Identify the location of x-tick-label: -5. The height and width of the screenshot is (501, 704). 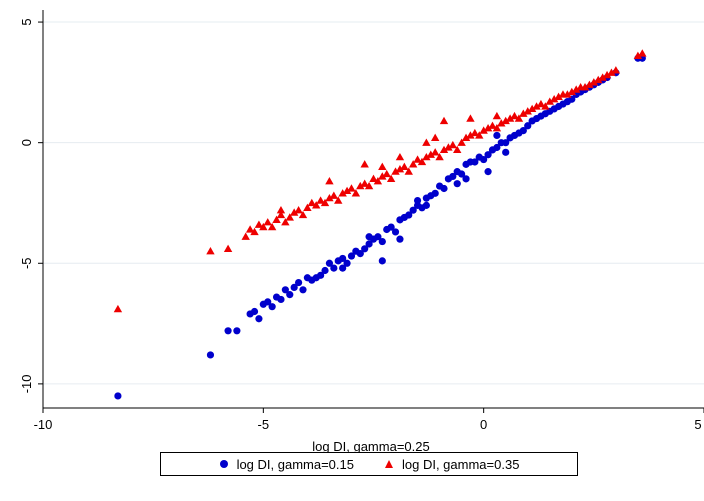
(264, 424).